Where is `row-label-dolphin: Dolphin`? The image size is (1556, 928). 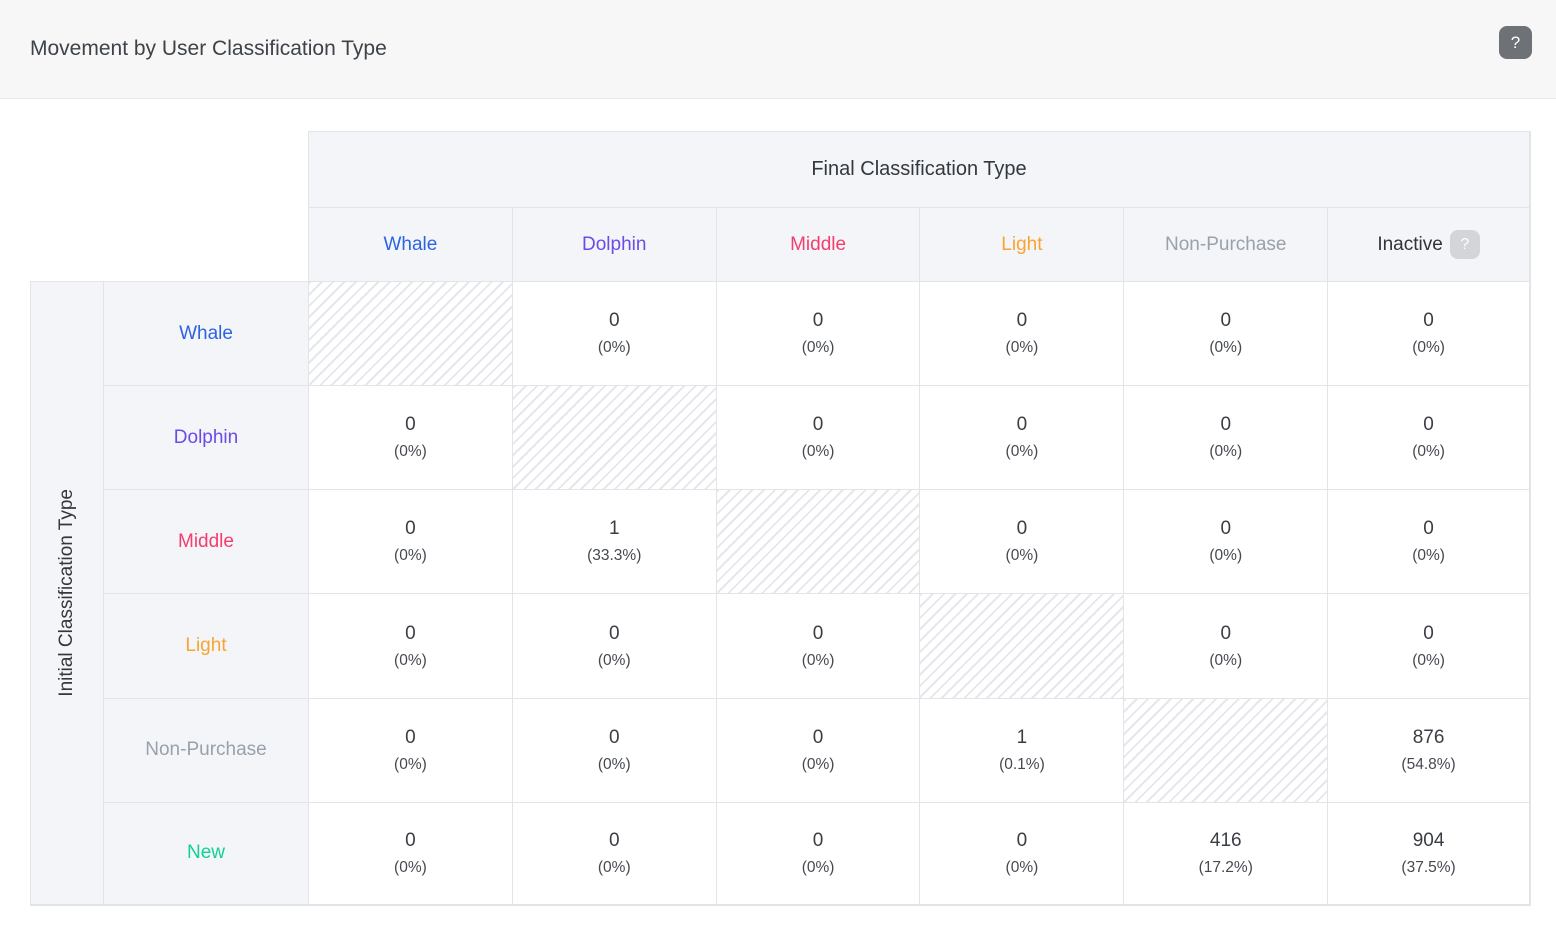
row-label-dolphin: Dolphin is located at coordinates (205, 437).